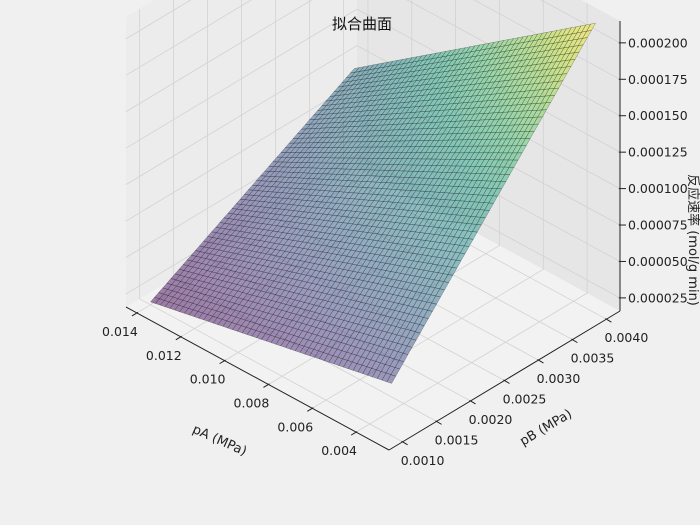 The height and width of the screenshot is (525, 700). I want to click on x-tick-label: 0.004, so click(339, 450).